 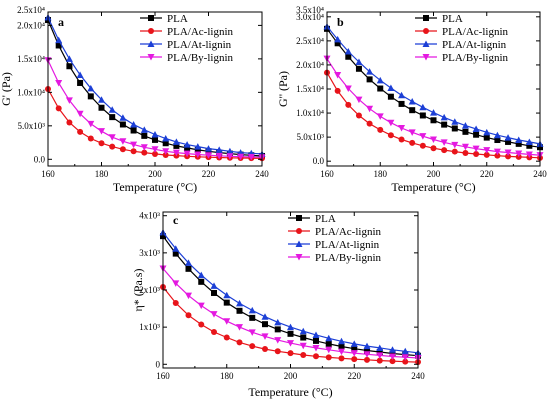 What do you see at coordinates (163, 376) in the screenshot?
I see `x-tick-label: 160` at bounding box center [163, 376].